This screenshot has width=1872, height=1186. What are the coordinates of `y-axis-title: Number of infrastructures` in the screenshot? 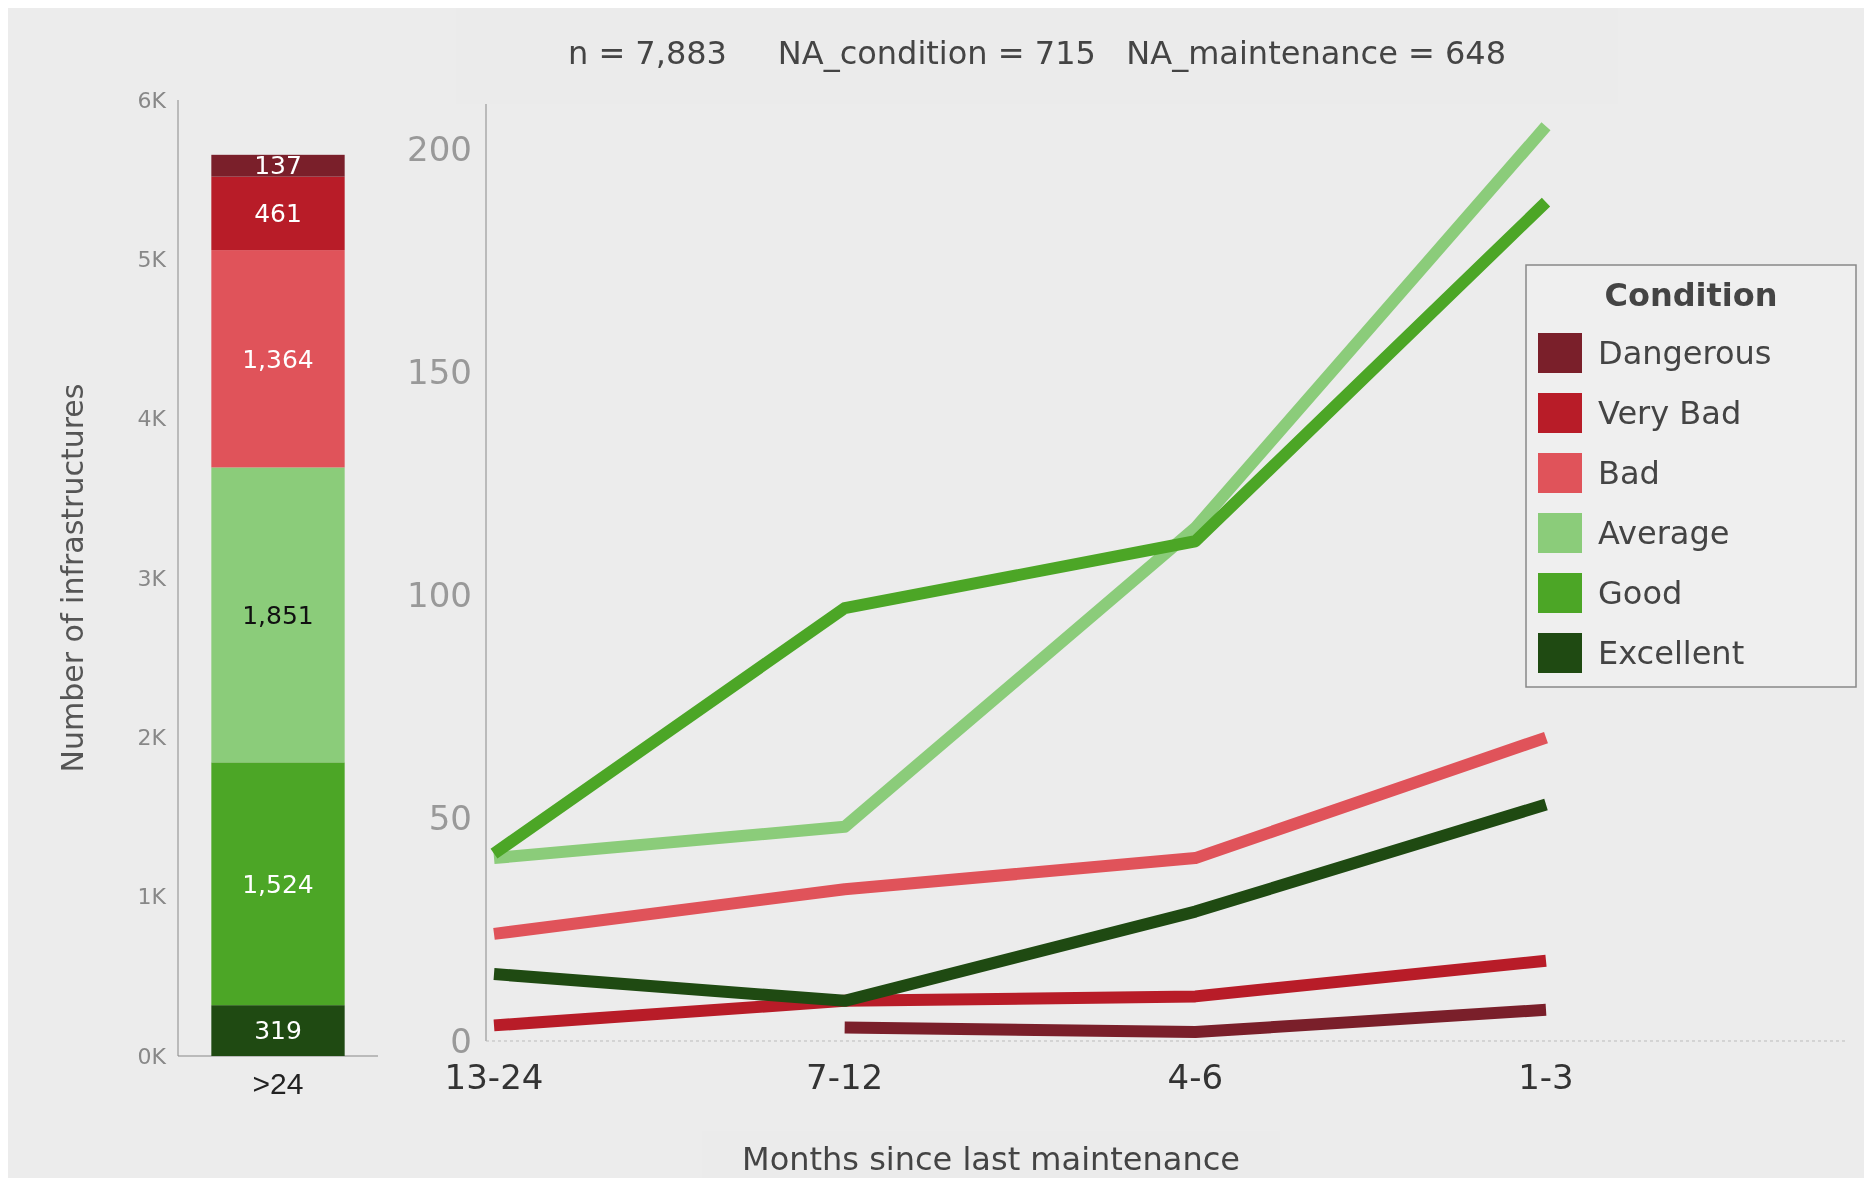 It's located at (72, 578).